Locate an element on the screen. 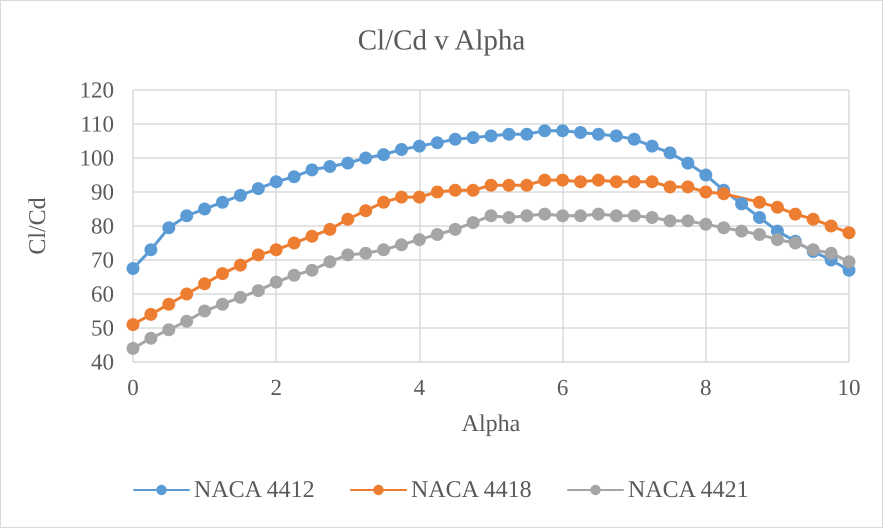 This screenshot has height=528, width=883. y-tick-label: 80 is located at coordinates (102, 226).